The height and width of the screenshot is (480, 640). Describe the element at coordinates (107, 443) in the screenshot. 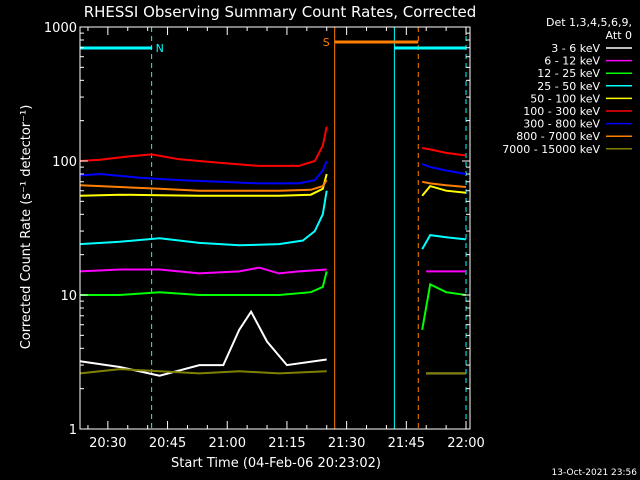

I see `x-tick-label-0: 20:30` at that location.